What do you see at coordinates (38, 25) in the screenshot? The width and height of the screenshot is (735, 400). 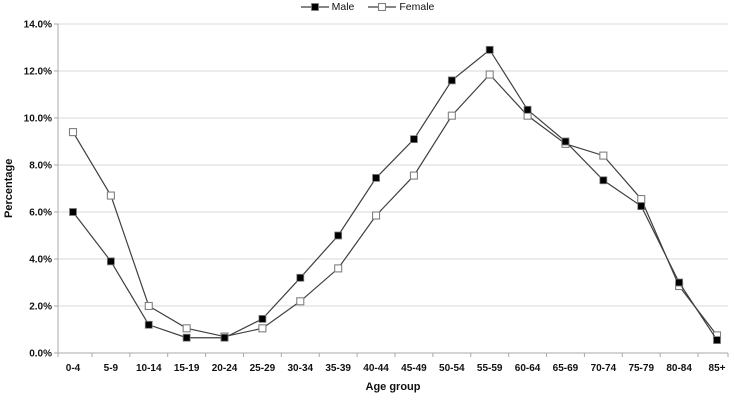 I see `y-tick-label: 14.0%` at bounding box center [38, 25].